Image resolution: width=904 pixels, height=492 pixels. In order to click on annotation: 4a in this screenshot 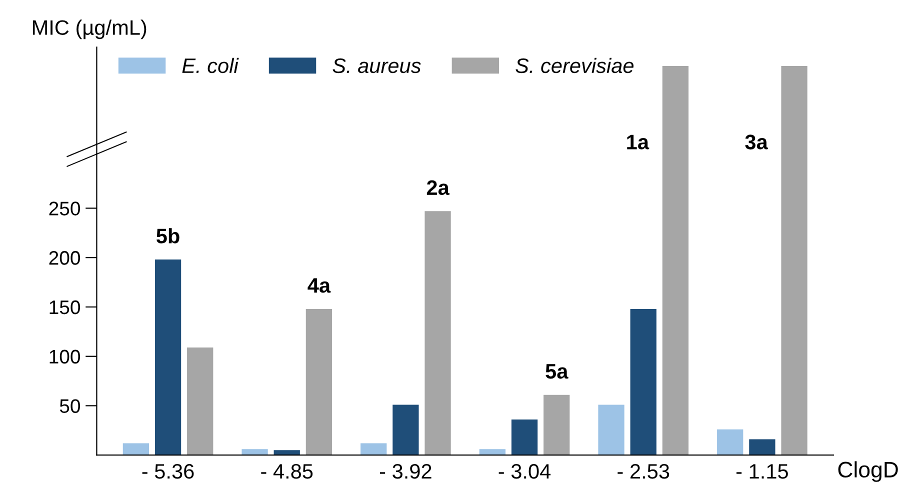, I will do `click(319, 285)`.